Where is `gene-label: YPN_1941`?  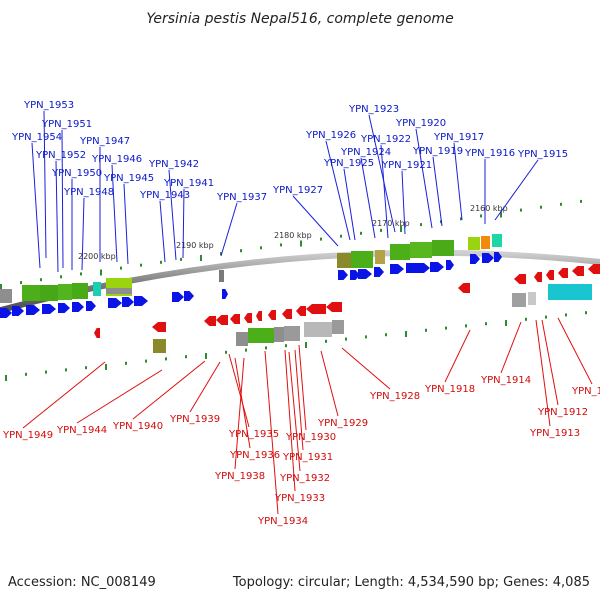 gene-label: YPN_1941 is located at coordinates (188, 183).